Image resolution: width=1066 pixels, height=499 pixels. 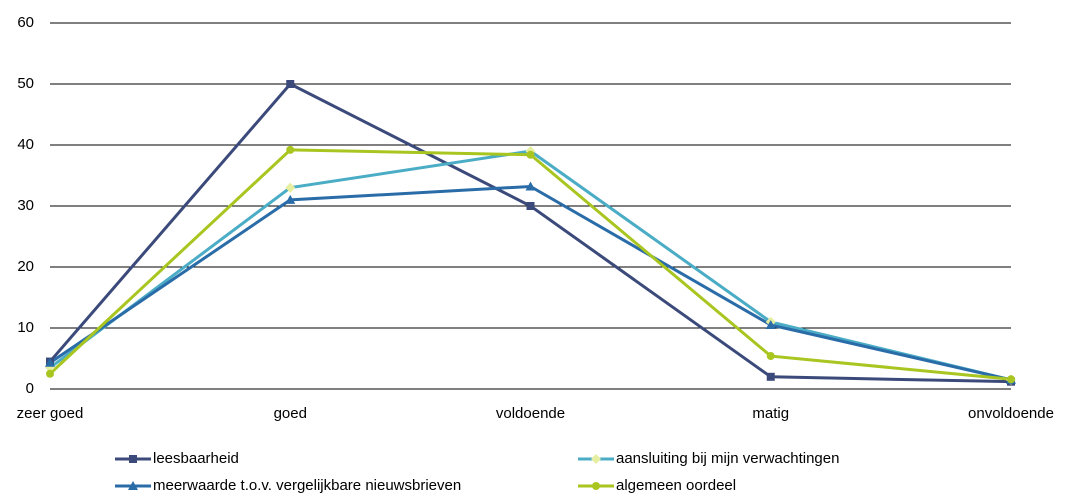 What do you see at coordinates (25, 327) in the screenshot?
I see `y-tick-label: 10` at bounding box center [25, 327].